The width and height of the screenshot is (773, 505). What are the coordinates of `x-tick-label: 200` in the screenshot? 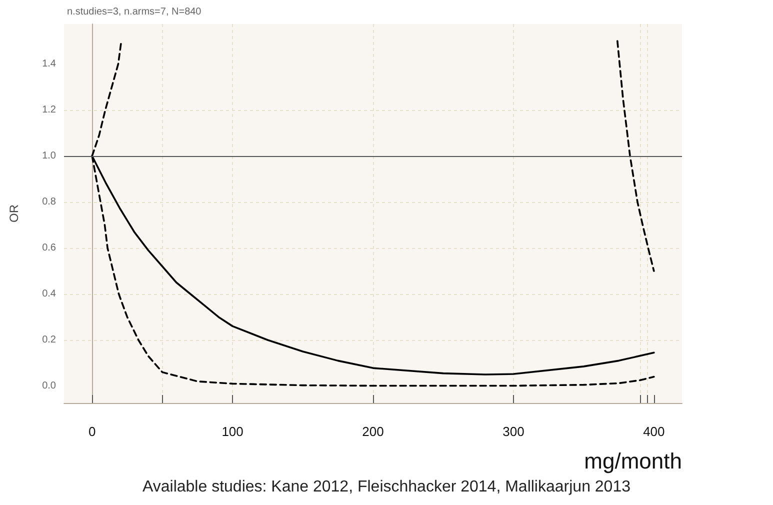 It's located at (373, 431).